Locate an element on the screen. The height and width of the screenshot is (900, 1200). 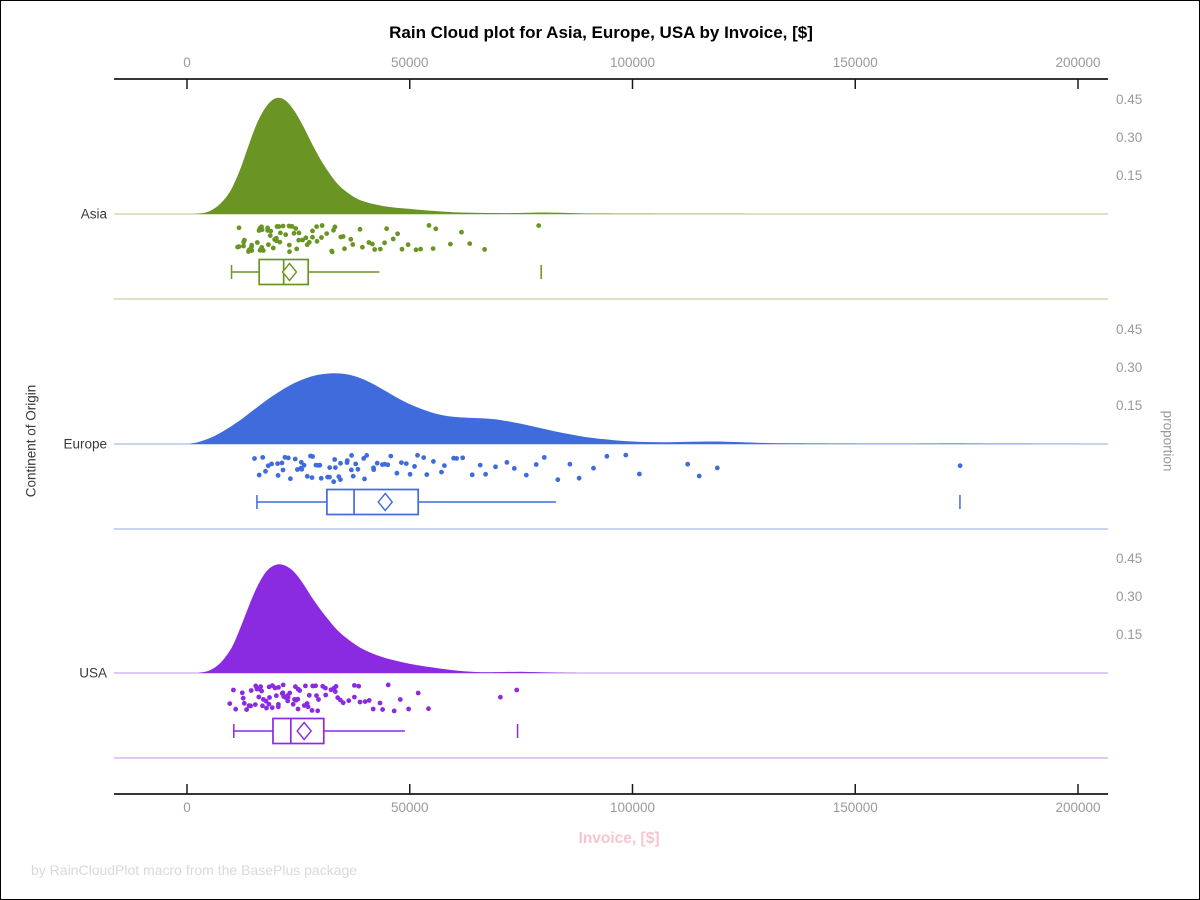
x-axis-top-tick-label: 100000 is located at coordinates (632, 62).